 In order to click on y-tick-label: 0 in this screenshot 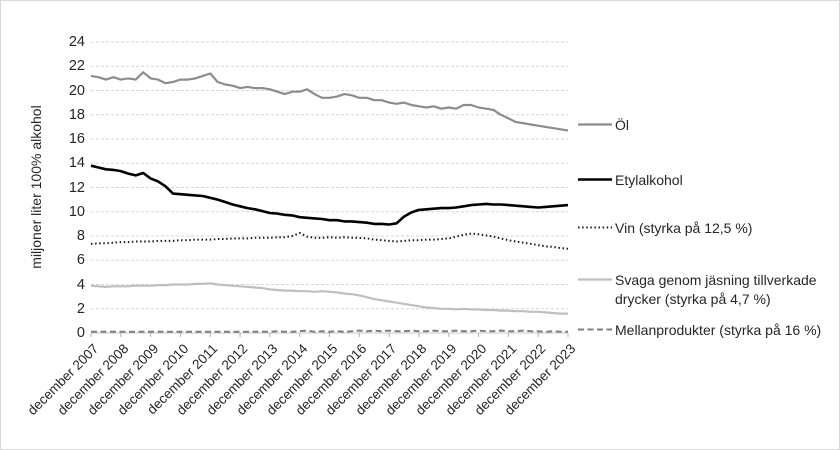, I will do `click(80, 333)`.